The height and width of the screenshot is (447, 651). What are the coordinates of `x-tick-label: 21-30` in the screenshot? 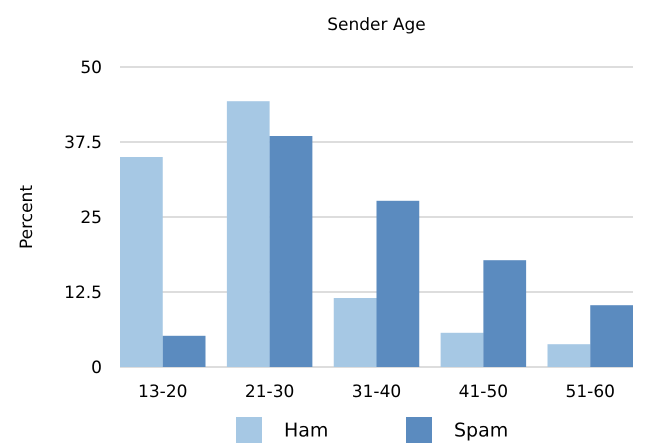 It's located at (269, 392).